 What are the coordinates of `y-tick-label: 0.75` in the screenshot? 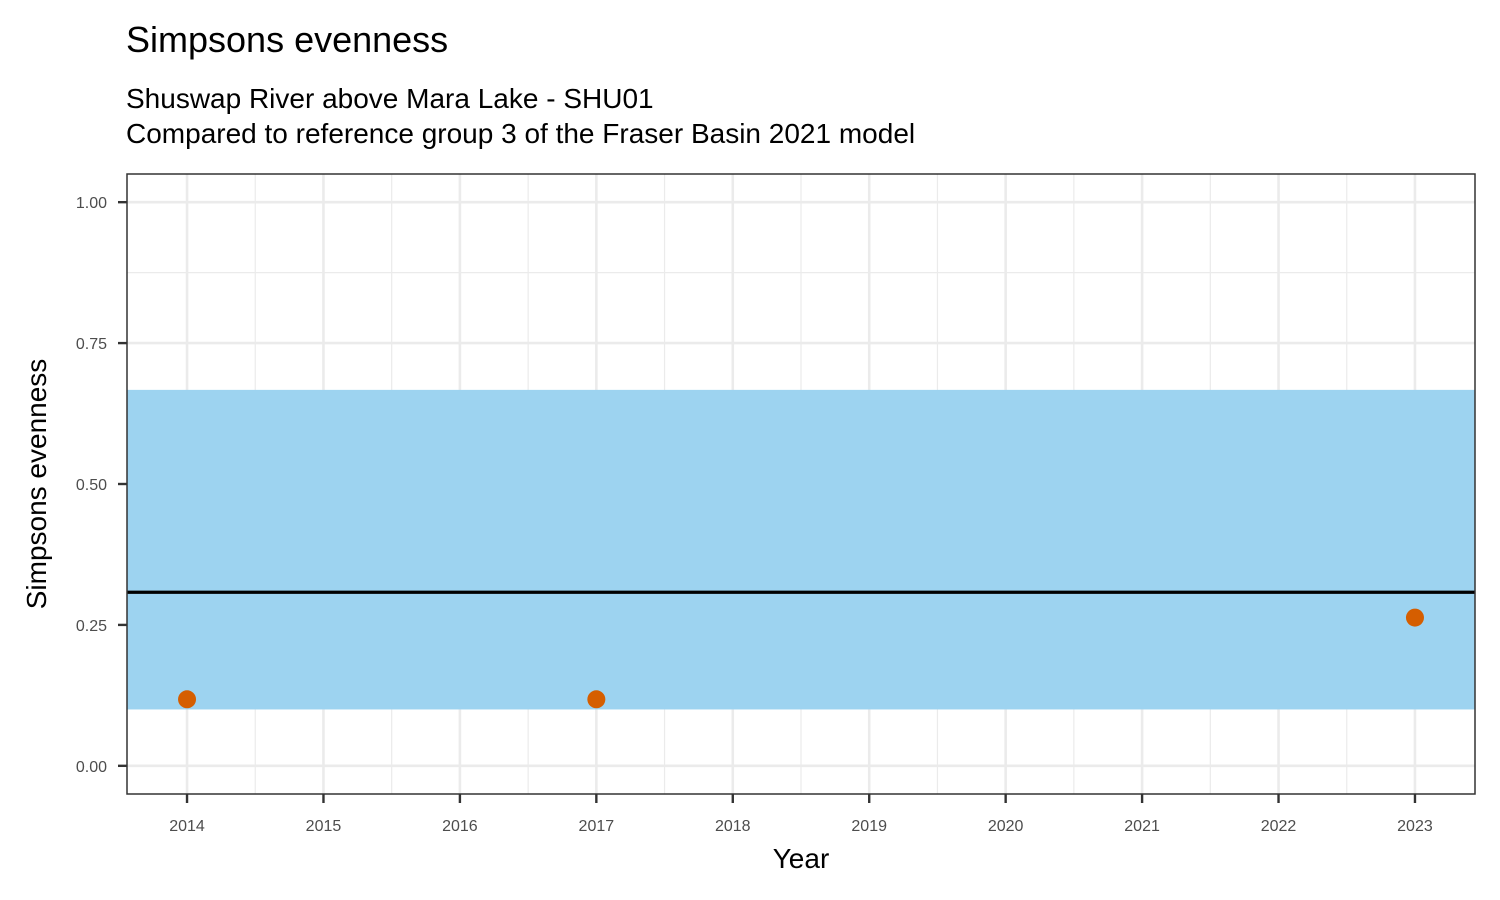 It's located at (91, 344).